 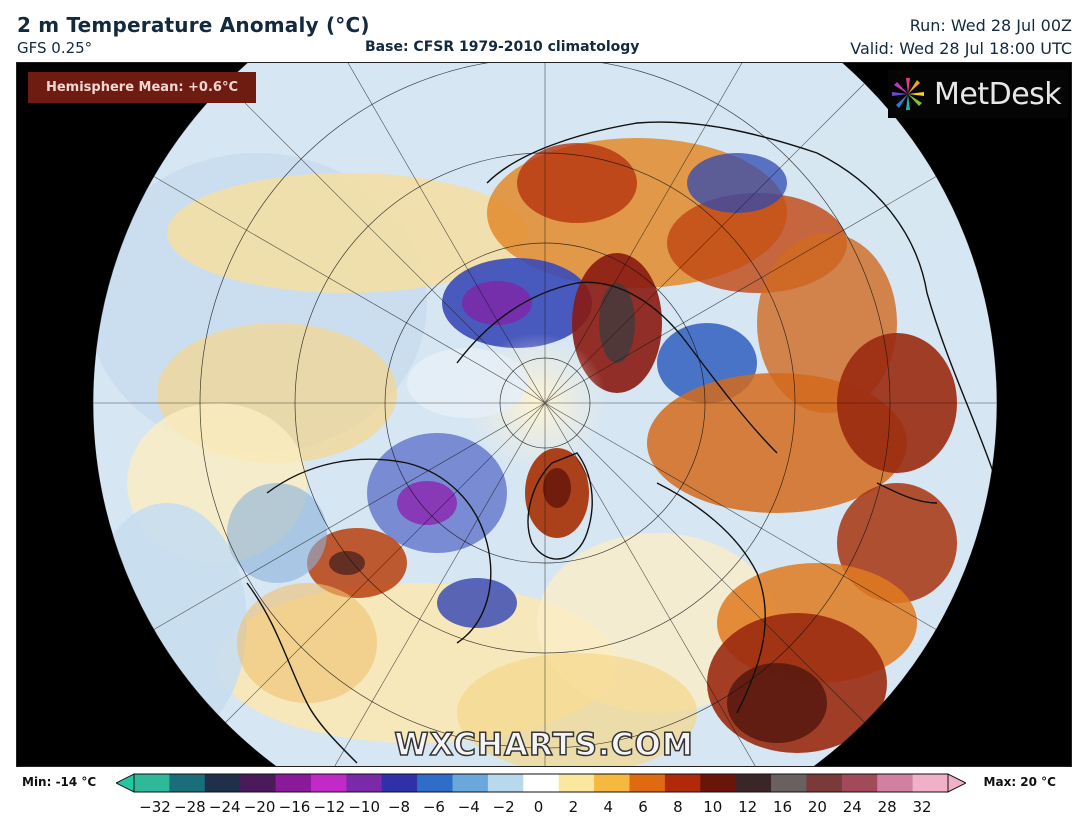 I want to click on colorbar-tick-label: 2, so click(x=573, y=807).